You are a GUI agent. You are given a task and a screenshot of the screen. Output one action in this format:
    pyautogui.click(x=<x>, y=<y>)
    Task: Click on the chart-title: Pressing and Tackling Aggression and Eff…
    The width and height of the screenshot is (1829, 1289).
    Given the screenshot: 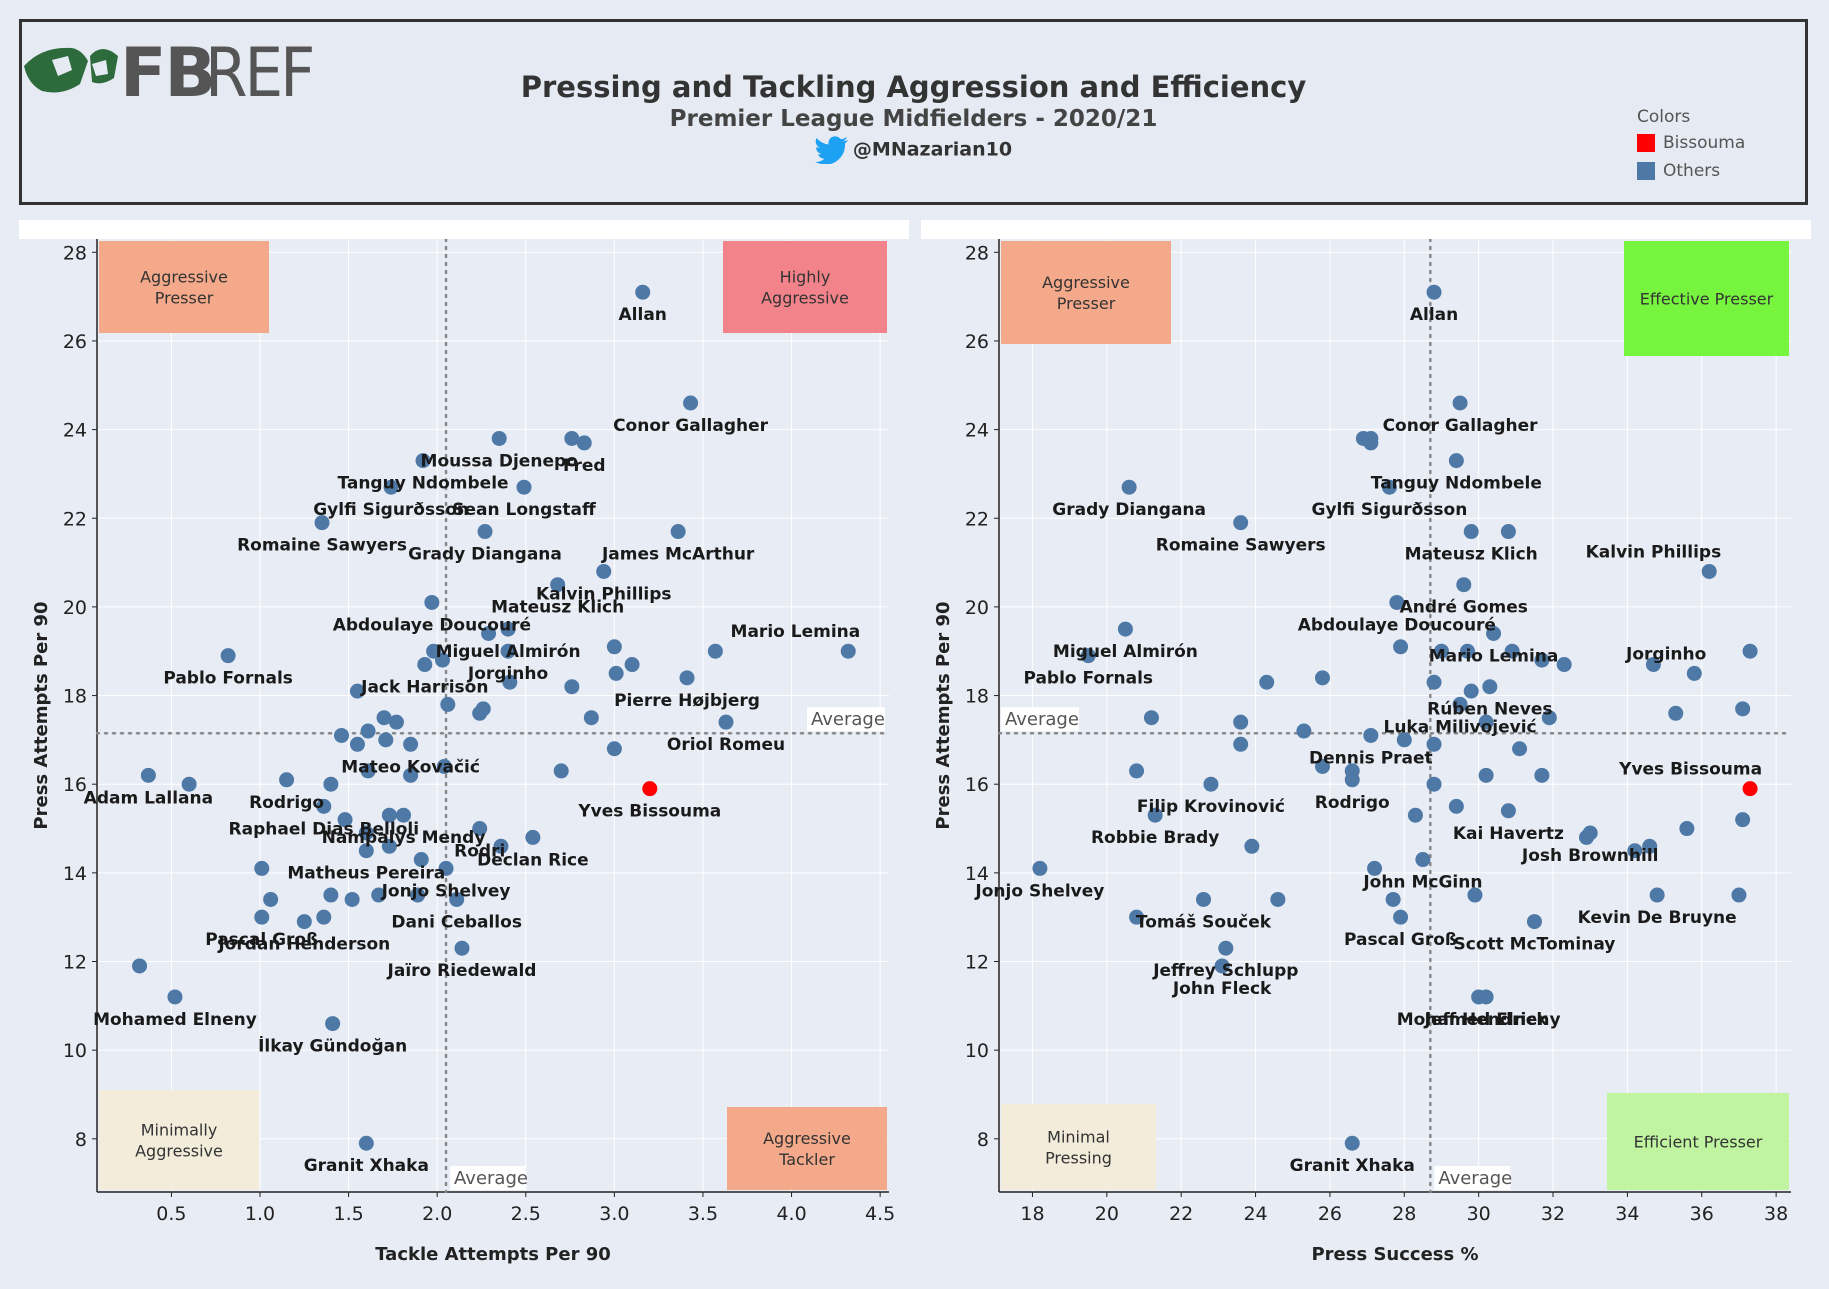 What is the action you would take?
    pyautogui.click(x=913, y=87)
    